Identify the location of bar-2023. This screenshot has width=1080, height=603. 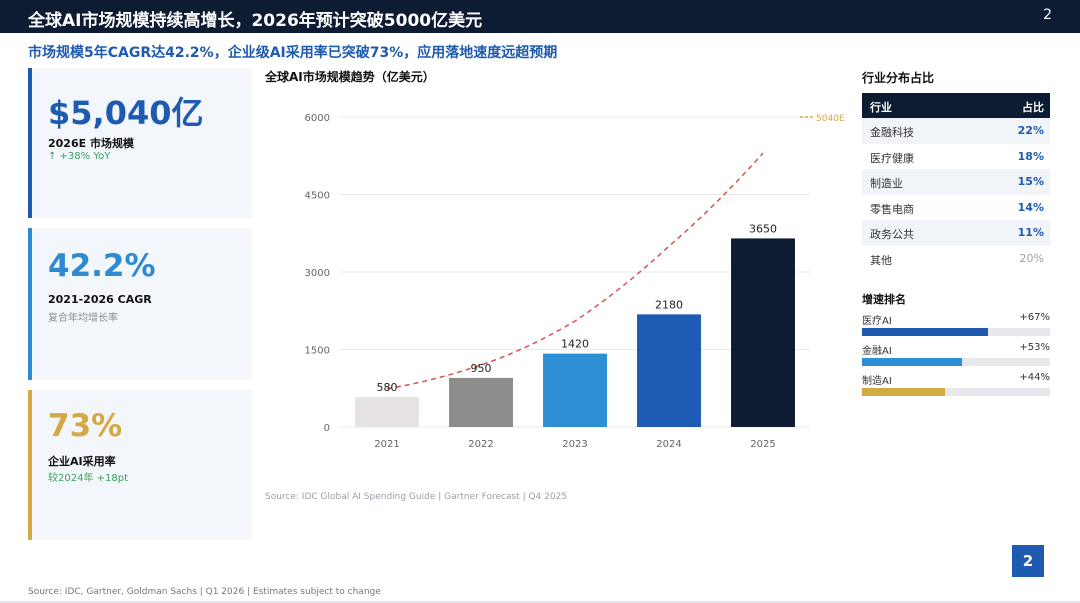
(575, 390).